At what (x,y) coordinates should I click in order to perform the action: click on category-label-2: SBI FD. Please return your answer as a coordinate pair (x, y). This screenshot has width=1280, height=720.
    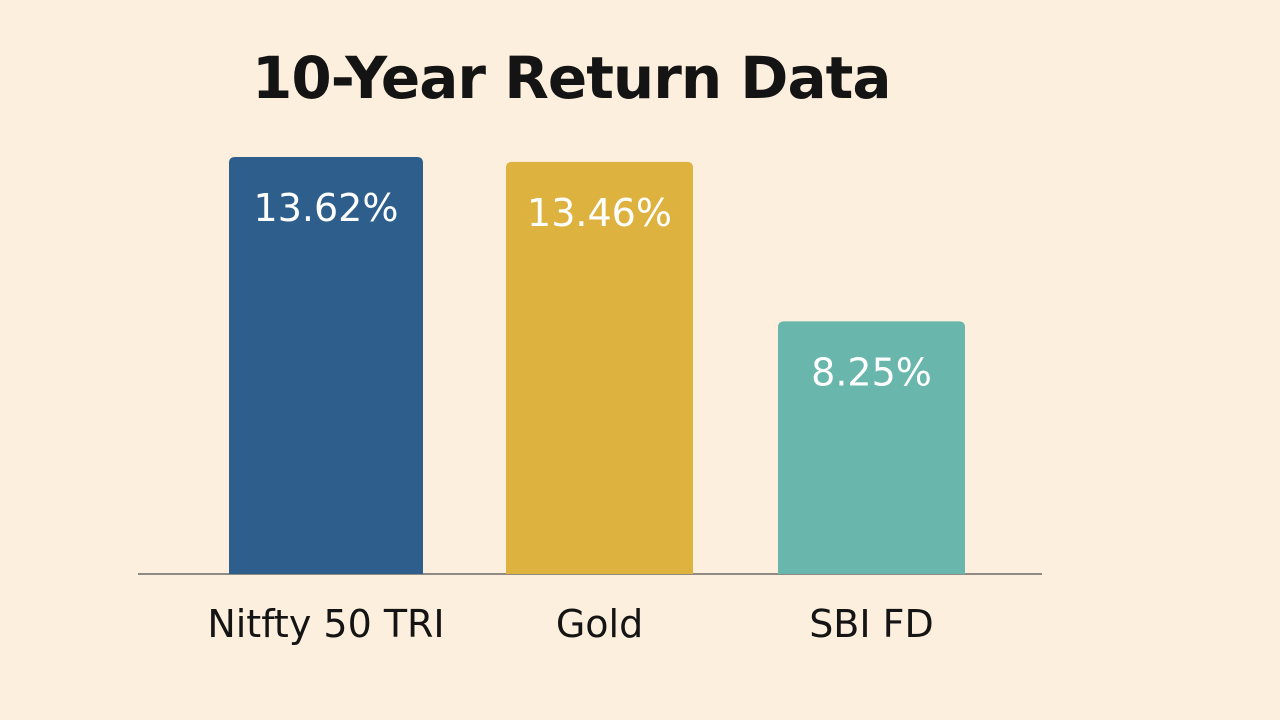
    Looking at the image, I should click on (871, 624).